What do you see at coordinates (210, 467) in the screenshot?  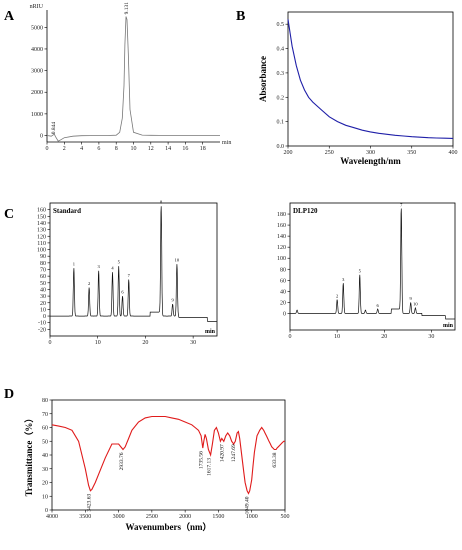 I see `wavenumber-annotation: 1617.13` at bounding box center [210, 467].